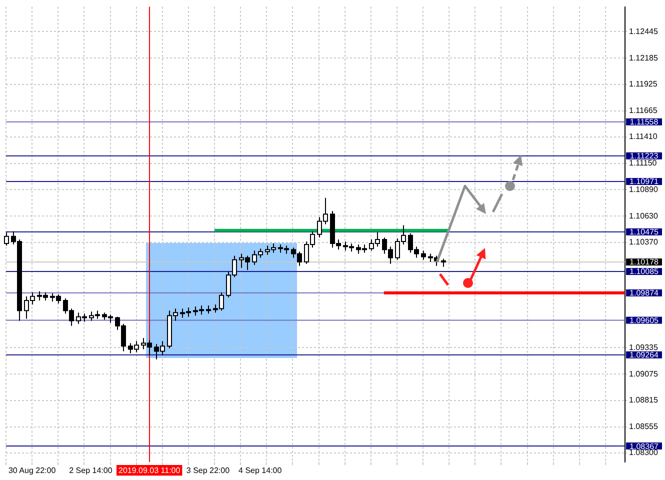 This screenshot has height=480, width=665. What do you see at coordinates (645, 181) in the screenshot?
I see `ref-line-label: 1.10971` at bounding box center [645, 181].